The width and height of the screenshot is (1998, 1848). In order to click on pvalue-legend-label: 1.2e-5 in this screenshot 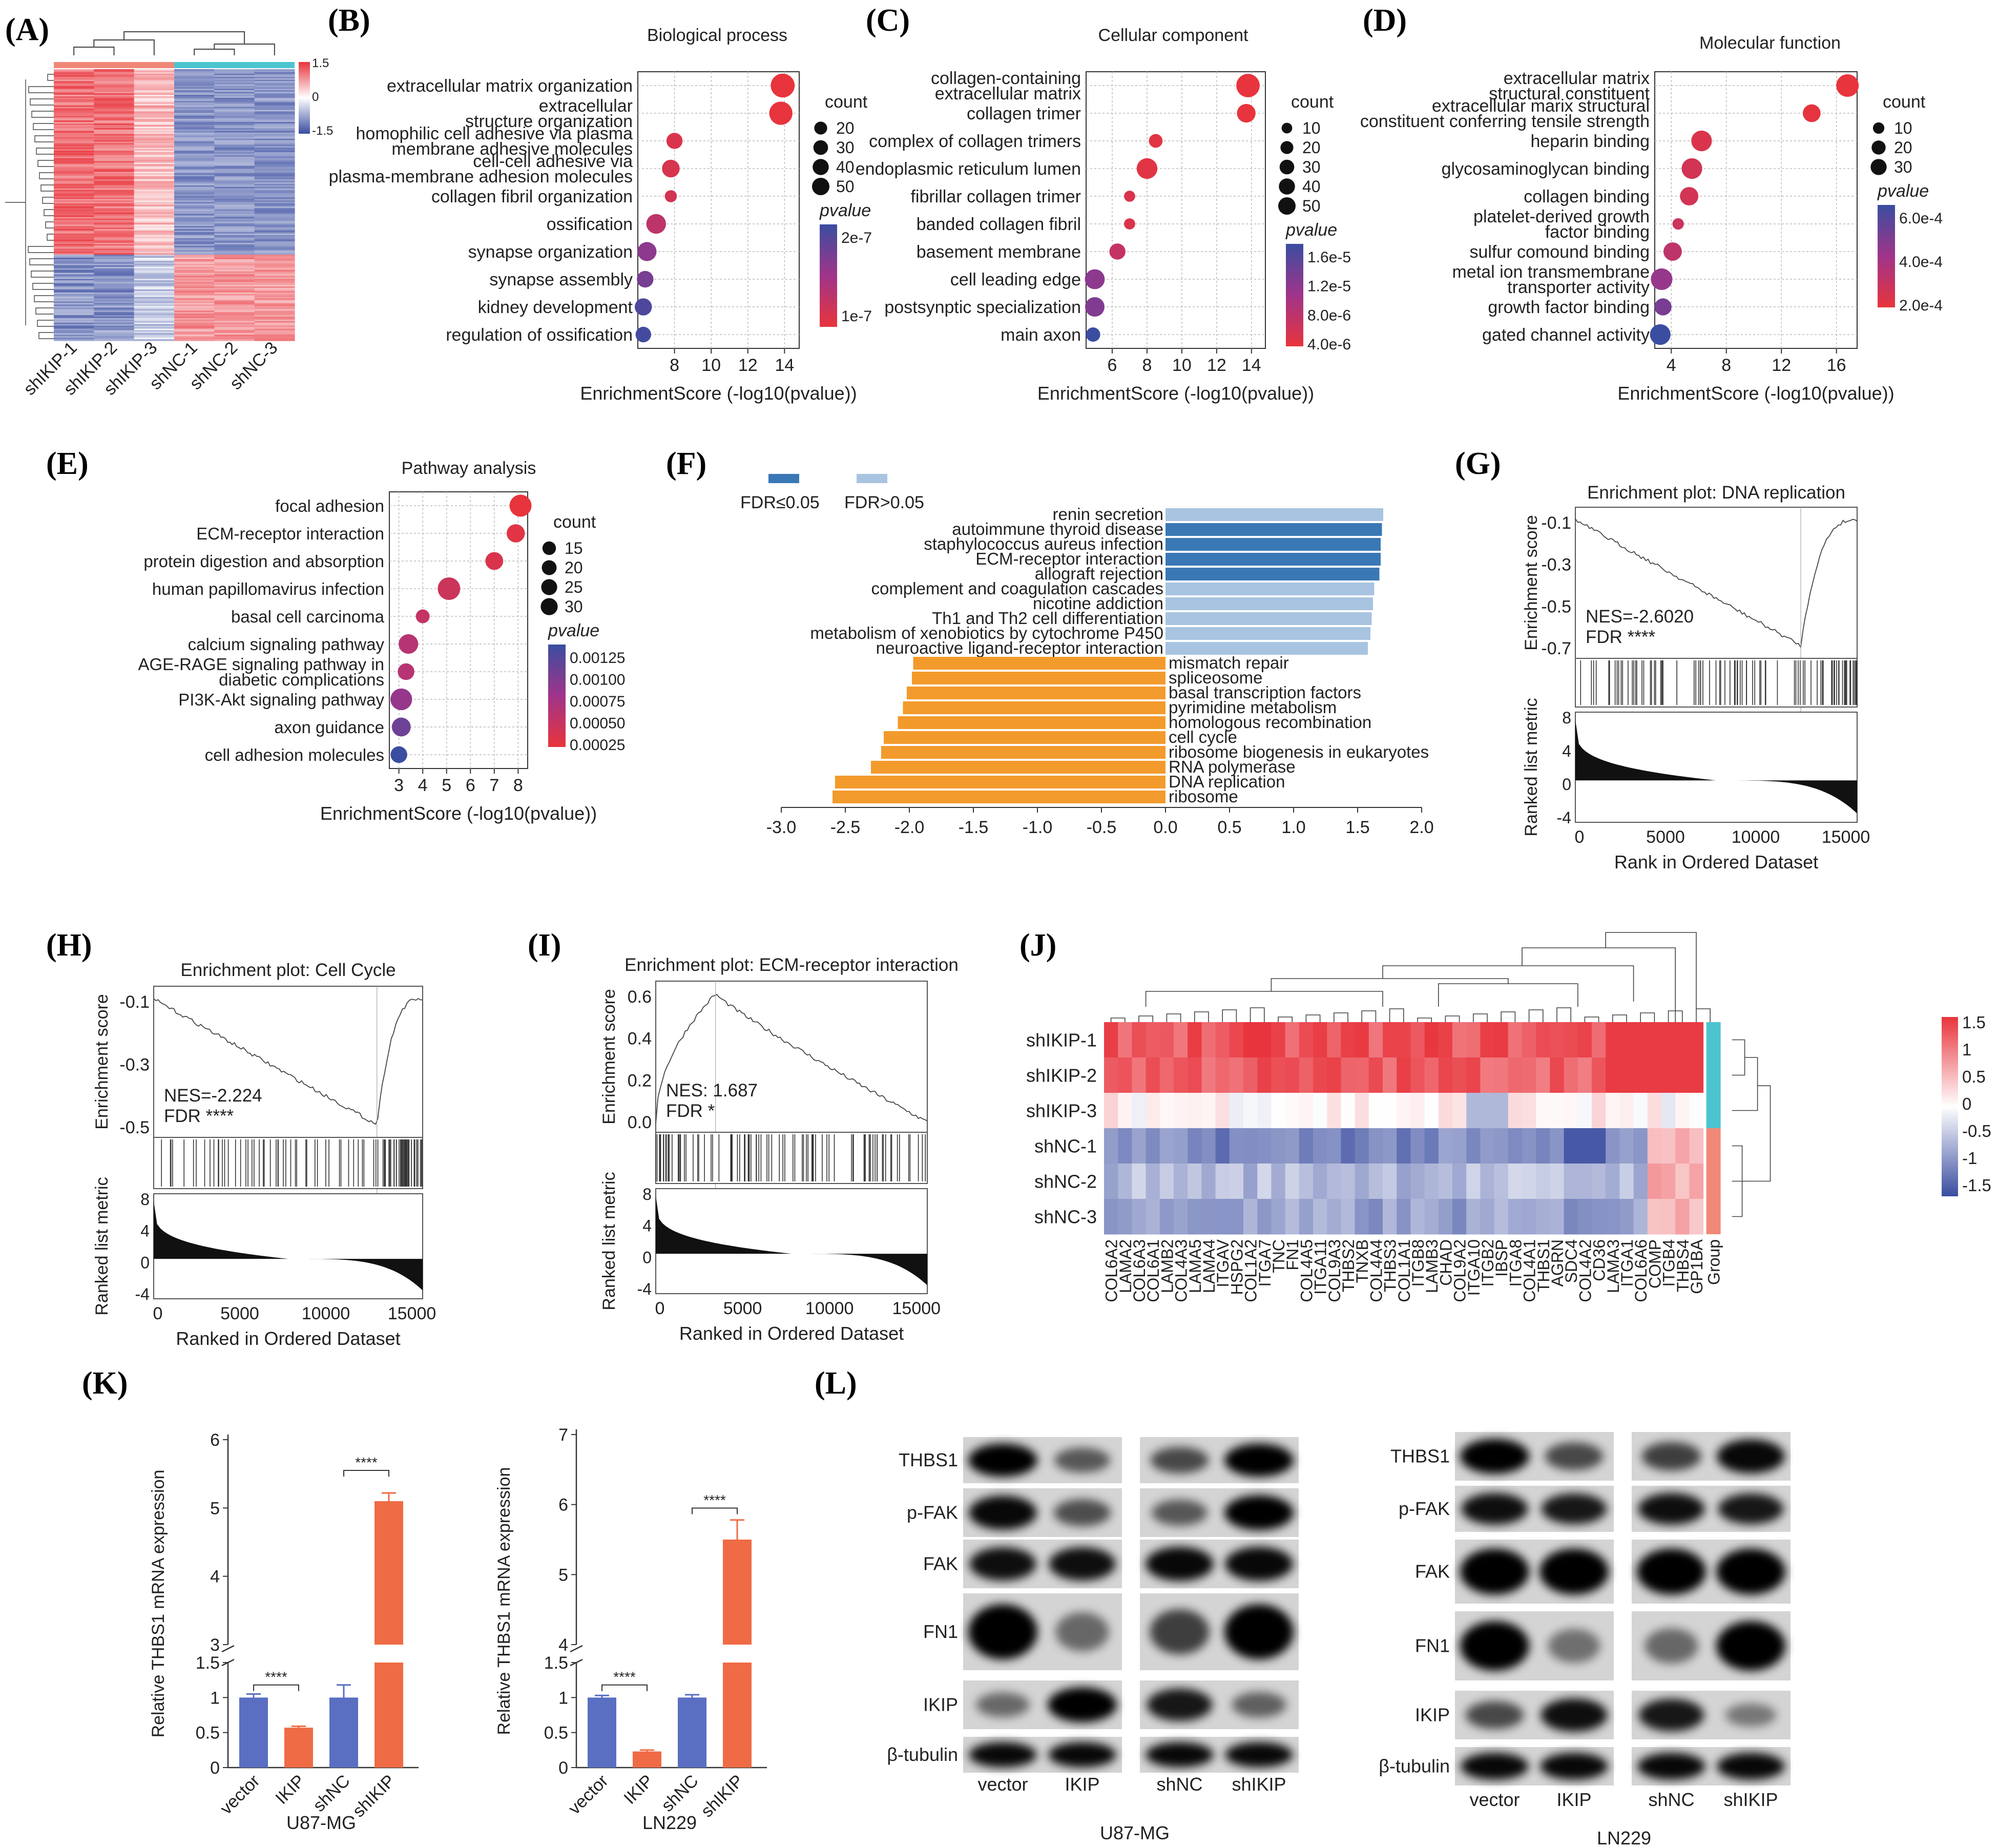, I will do `click(1329, 286)`.